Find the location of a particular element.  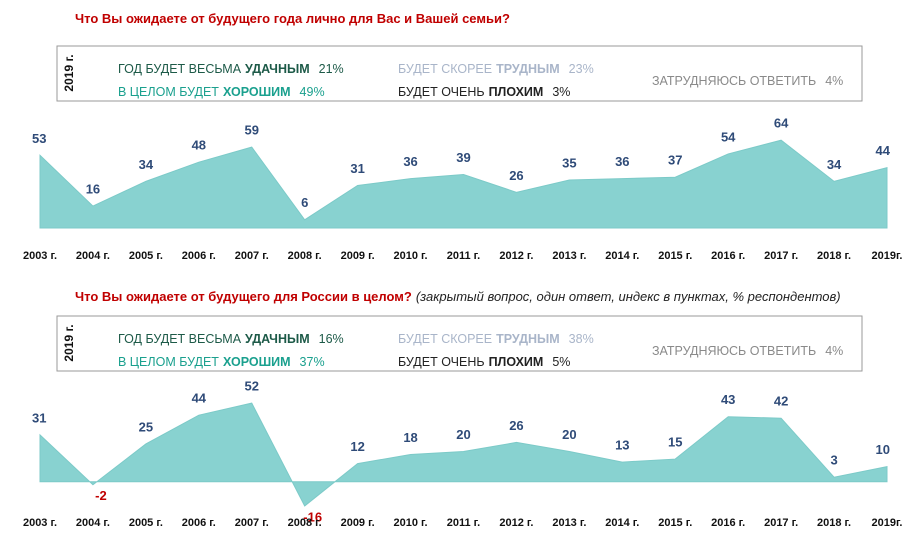

value-label: 52 is located at coordinates (252, 386).